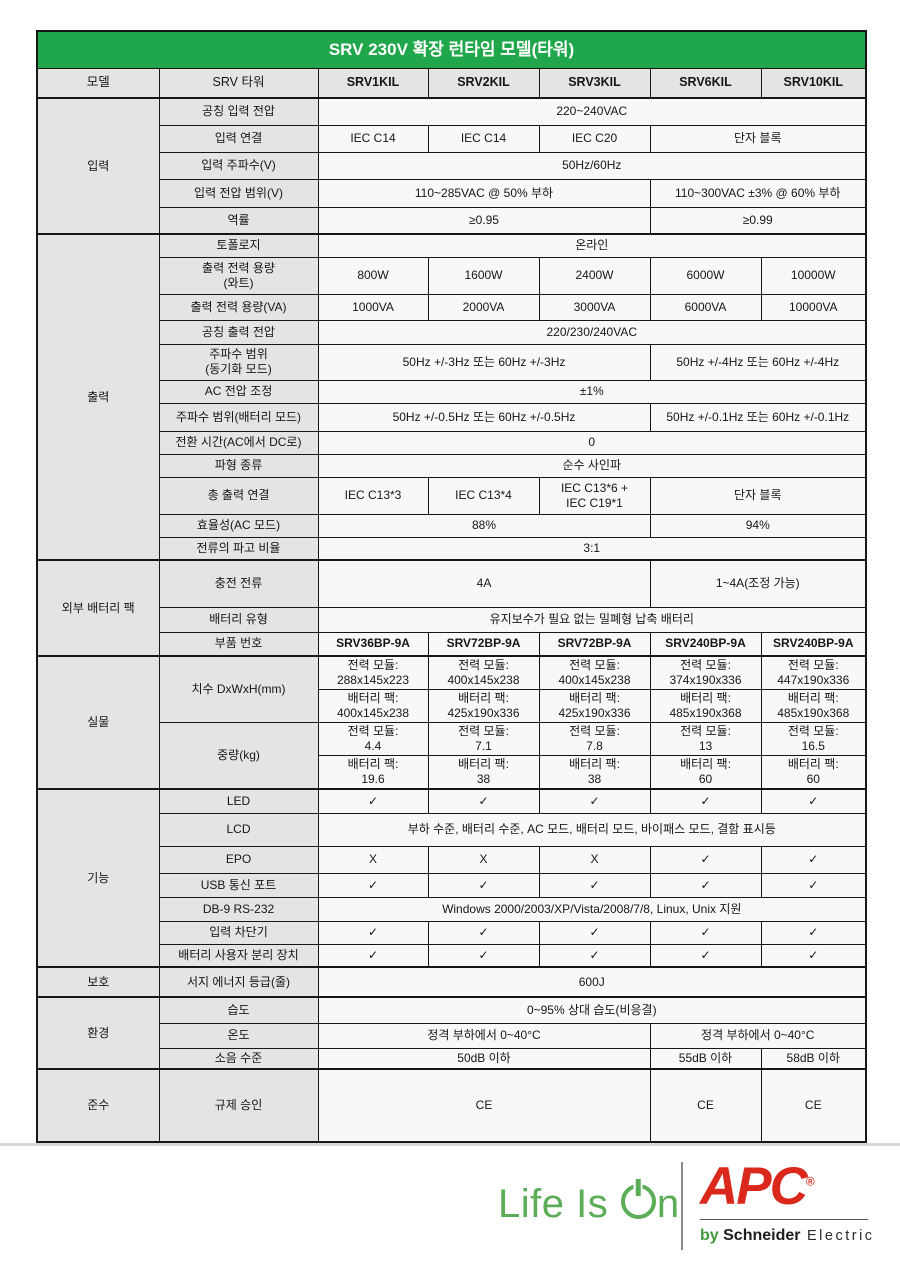 This screenshot has height=1273, width=900. What do you see at coordinates (452, 859) in the screenshot?
I see `table-row: EPO X X X ✓ ✓` at bounding box center [452, 859].